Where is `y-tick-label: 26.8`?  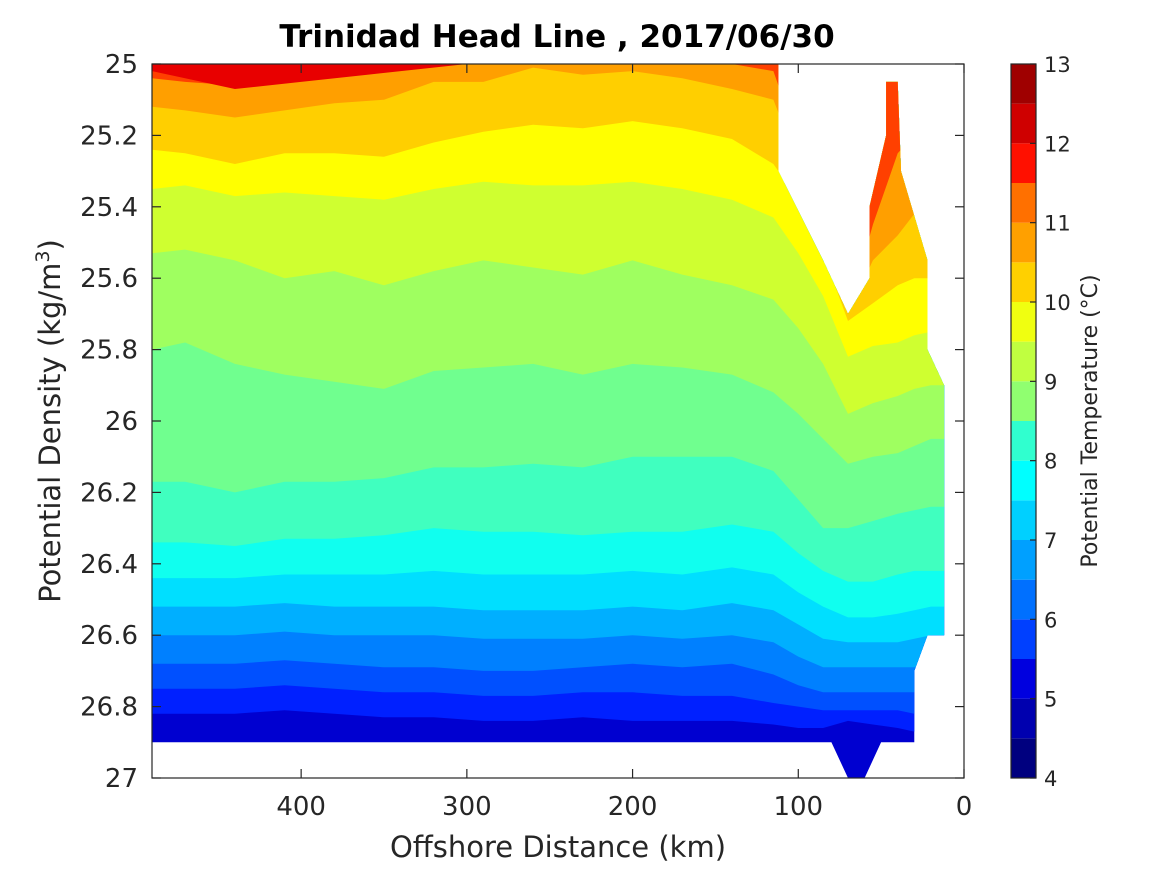 y-tick-label: 26.8 is located at coordinates (109, 708).